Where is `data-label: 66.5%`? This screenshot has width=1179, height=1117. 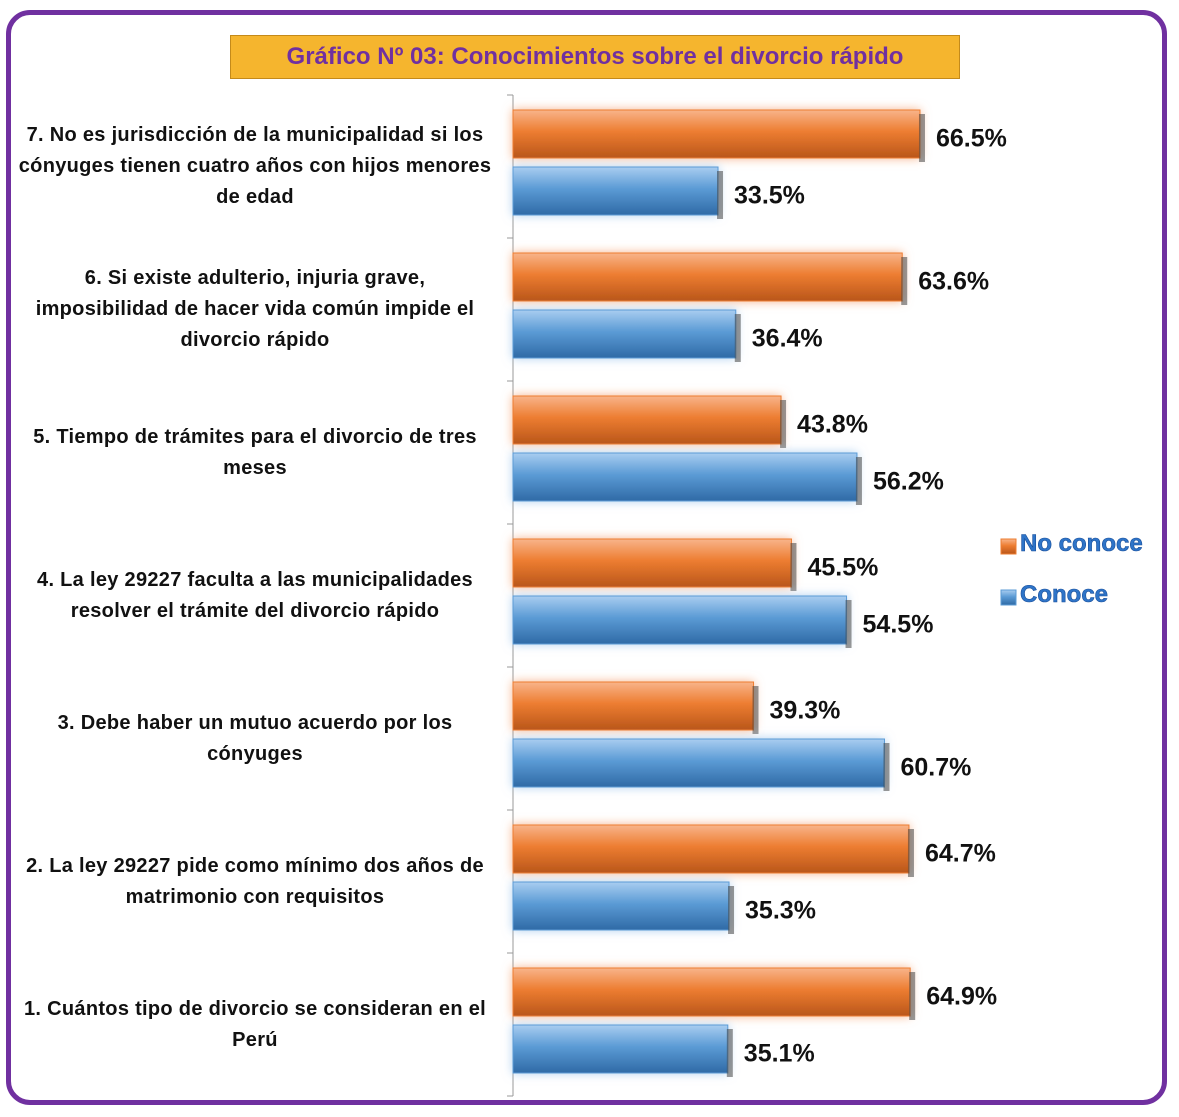 data-label: 66.5% is located at coordinates (971, 139).